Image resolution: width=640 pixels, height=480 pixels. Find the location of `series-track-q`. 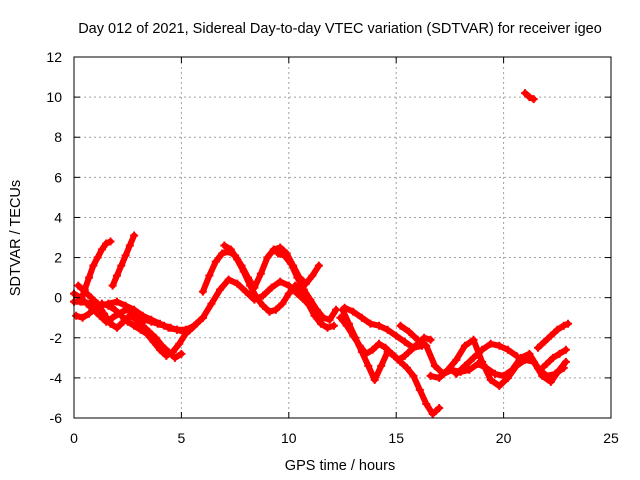

series-track-q is located at coordinates (553, 359).